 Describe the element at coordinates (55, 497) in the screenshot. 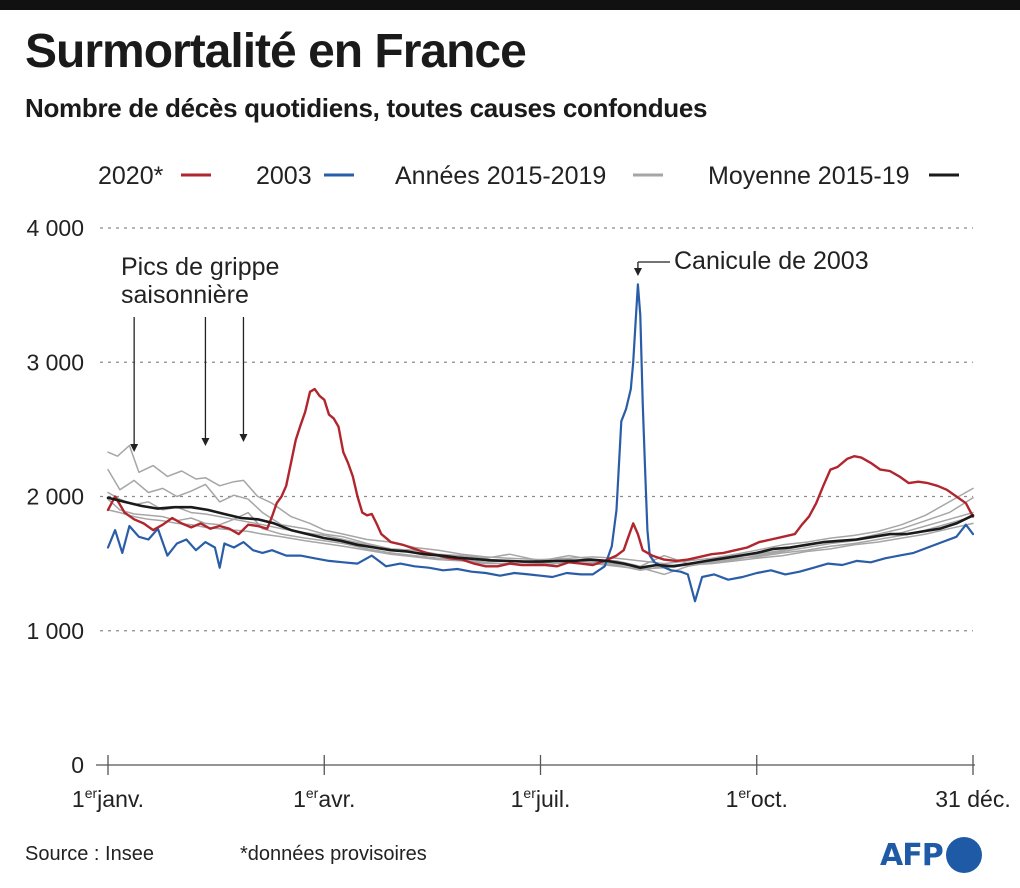

I see `y-tick-label: 2 000` at that location.